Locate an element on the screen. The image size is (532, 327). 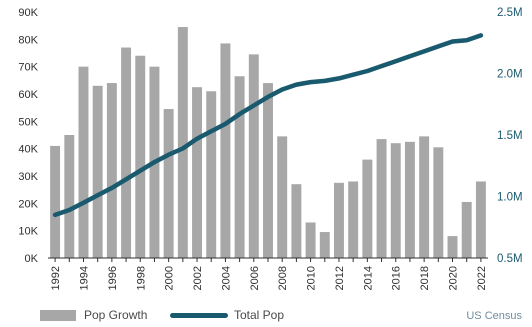
right-tick-label: 1.5M is located at coordinates (510, 136).